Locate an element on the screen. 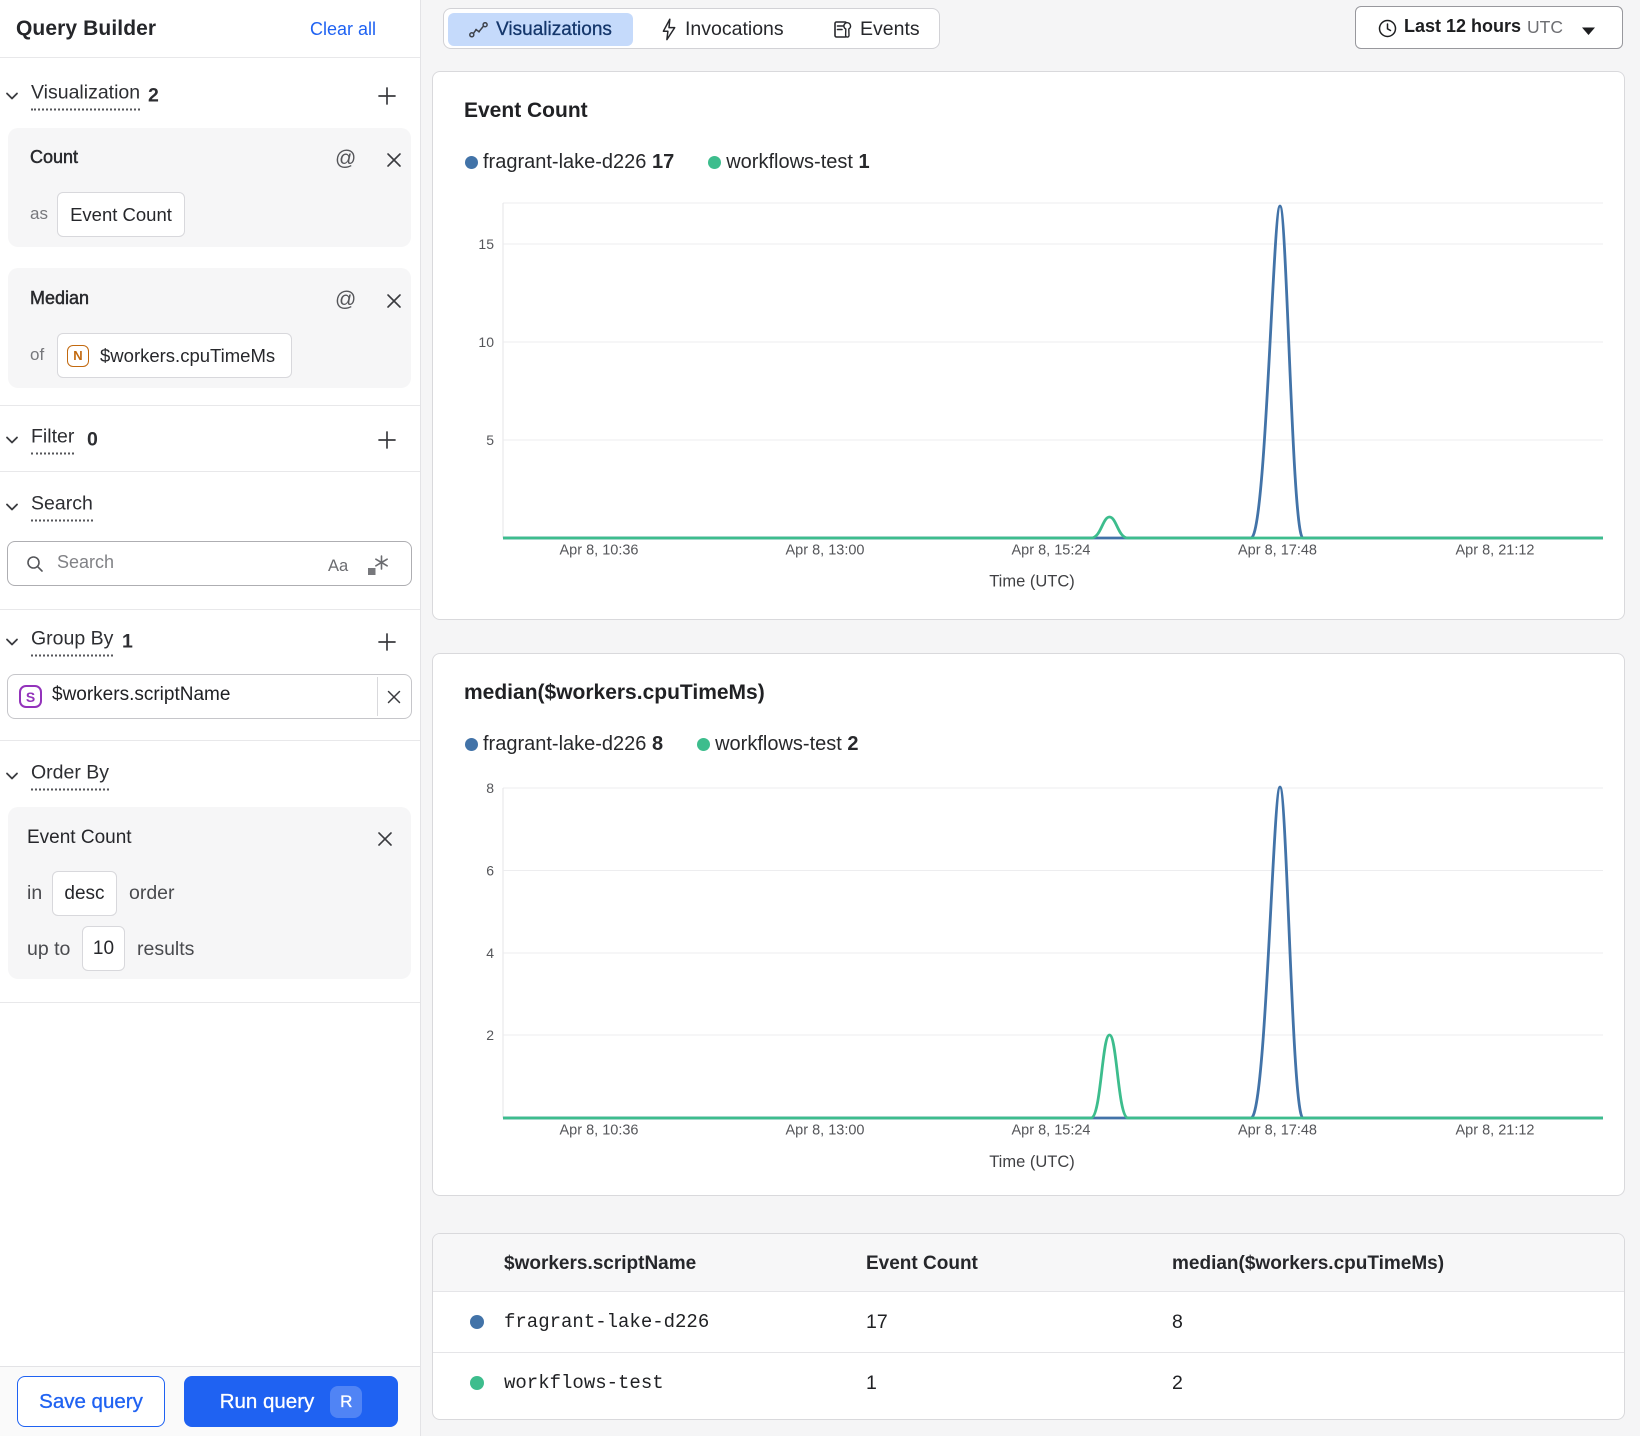 This screenshot has width=1640, height=1436. svg-text: 15 is located at coordinates (486, 244).